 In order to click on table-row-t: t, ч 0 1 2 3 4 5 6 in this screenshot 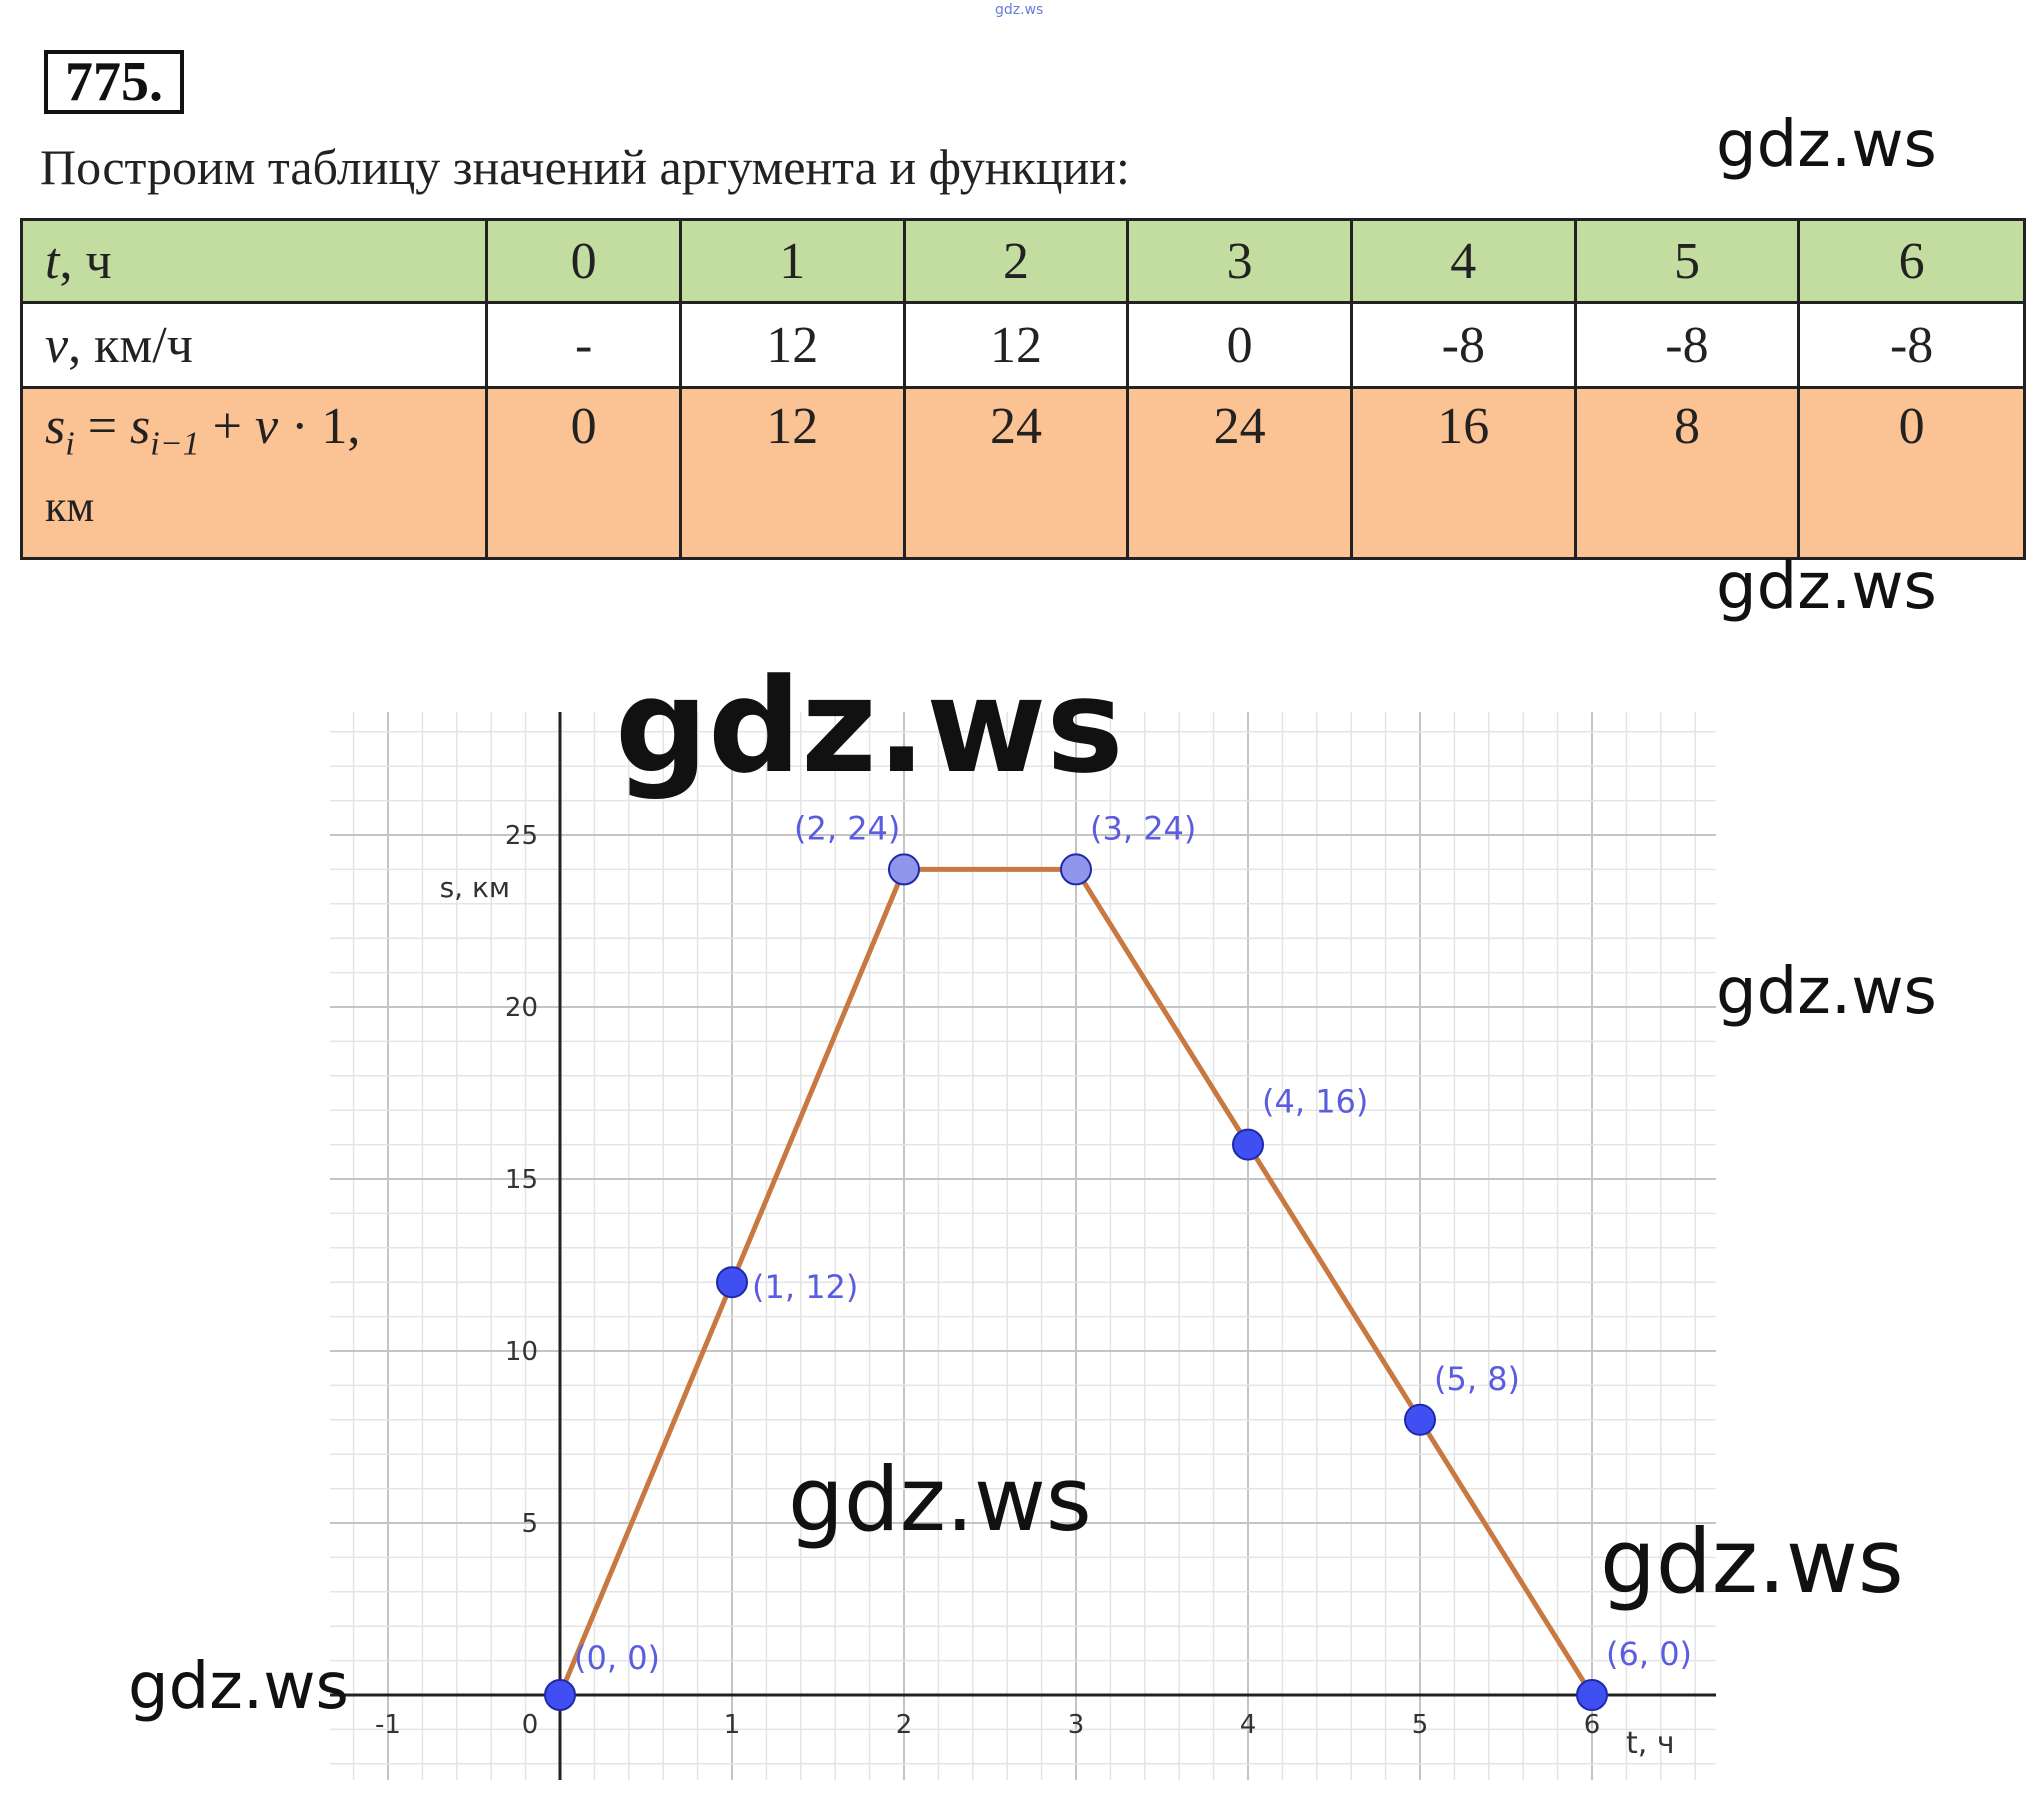, I will do `click(1022, 261)`.